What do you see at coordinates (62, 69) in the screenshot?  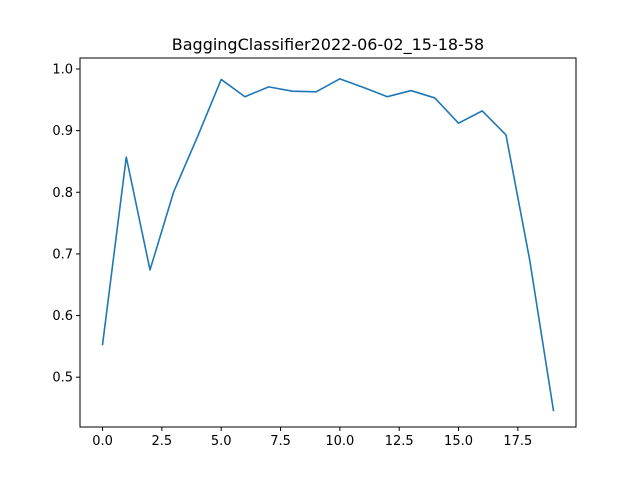 I see `y-tick-label: 1.0` at bounding box center [62, 69].